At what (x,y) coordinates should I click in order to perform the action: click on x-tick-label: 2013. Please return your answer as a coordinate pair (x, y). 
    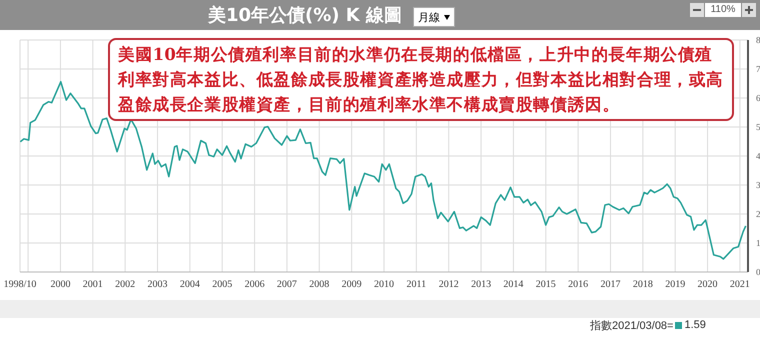
    Looking at the image, I should click on (481, 284).